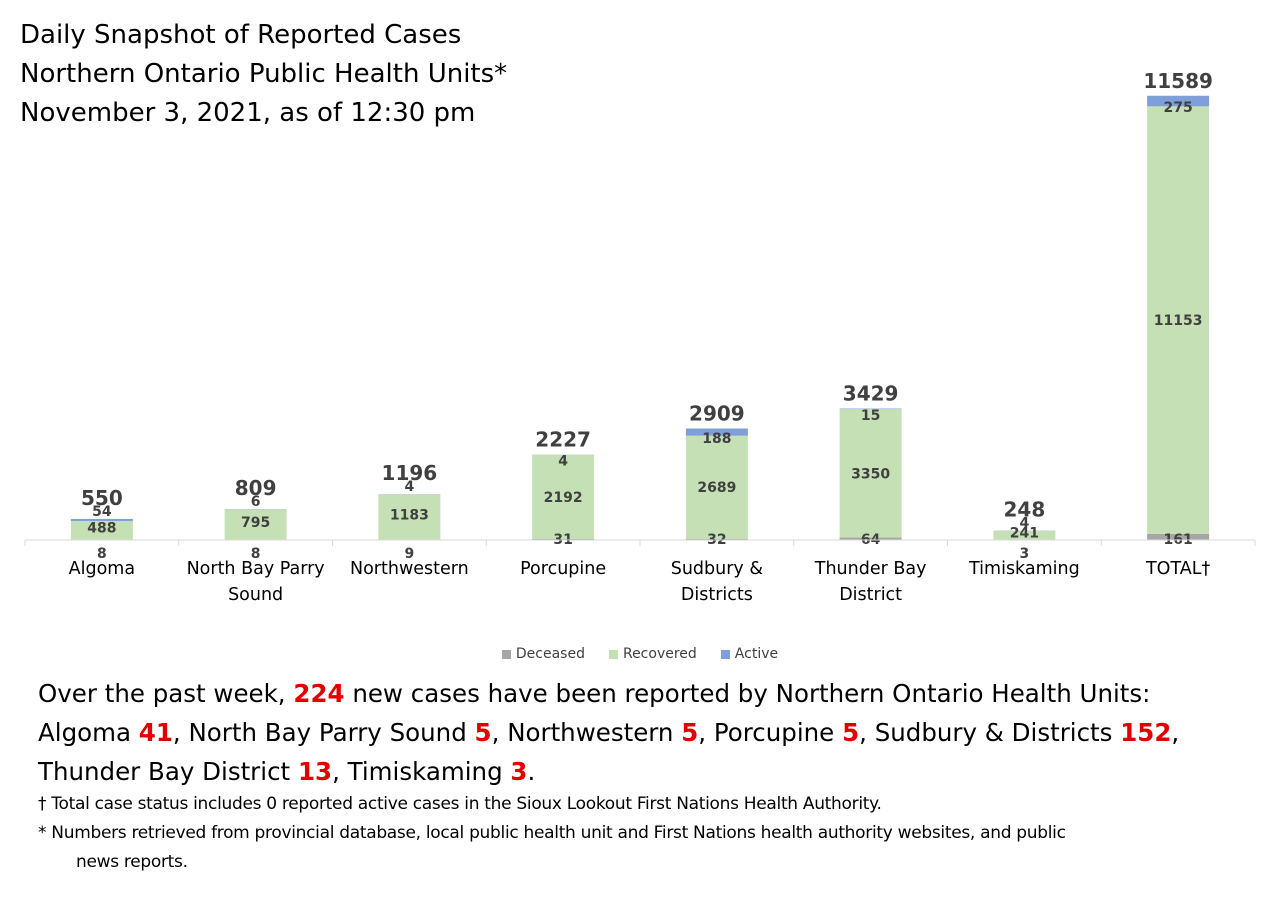 Image resolution: width=1280 pixels, height=907 pixels. What do you see at coordinates (717, 569) in the screenshot?
I see `x-tick-label: Sudbury &` at bounding box center [717, 569].